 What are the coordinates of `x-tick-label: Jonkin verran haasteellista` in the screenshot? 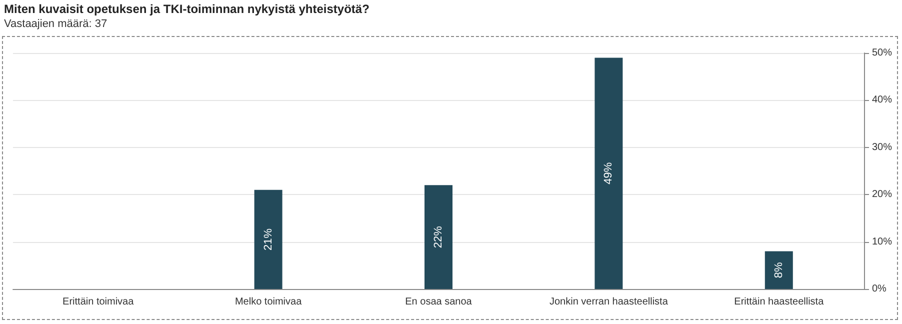 It's located at (608, 302).